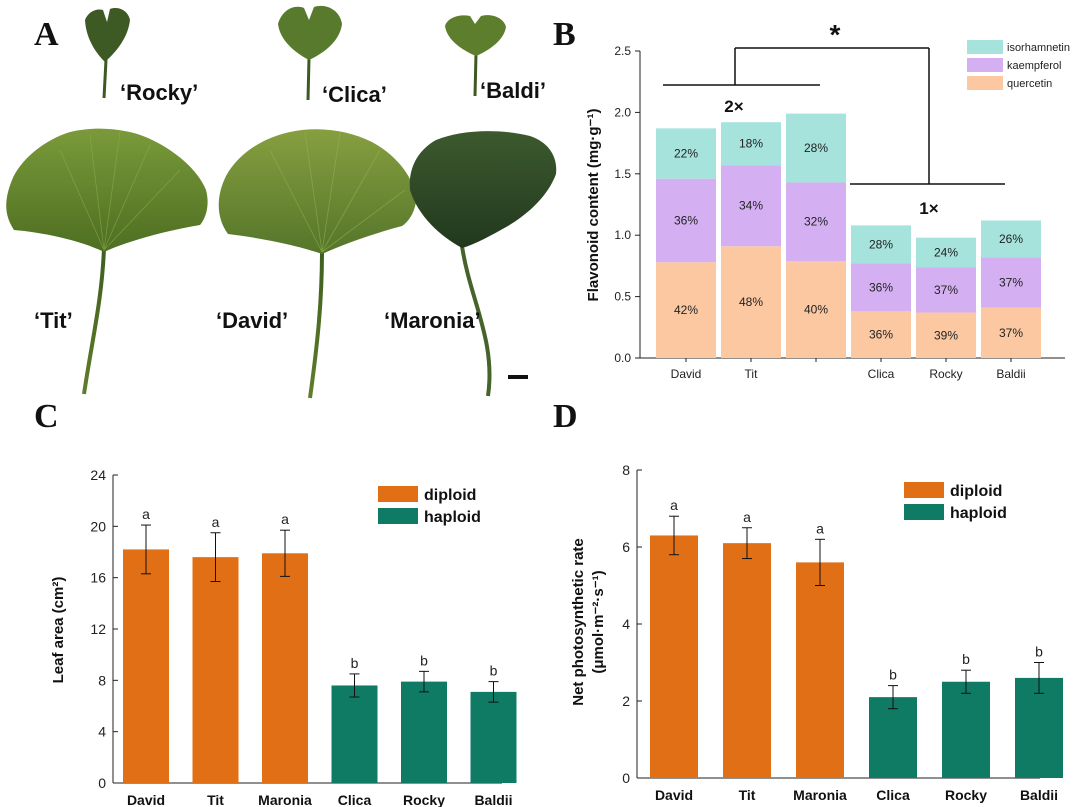 Image resolution: width=1080 pixels, height=807 pixels. Describe the element at coordinates (835, 35) in the screenshot. I see `significance-marker: *` at that location.